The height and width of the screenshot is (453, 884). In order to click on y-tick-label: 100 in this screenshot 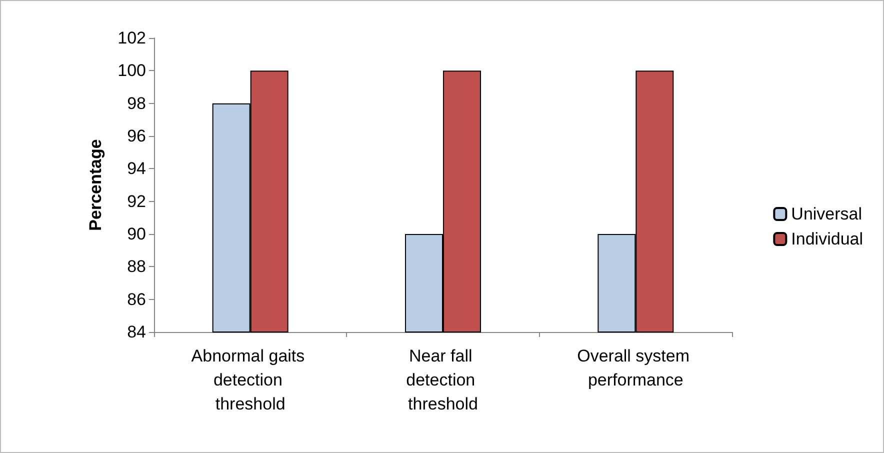, I will do `click(132, 70)`.